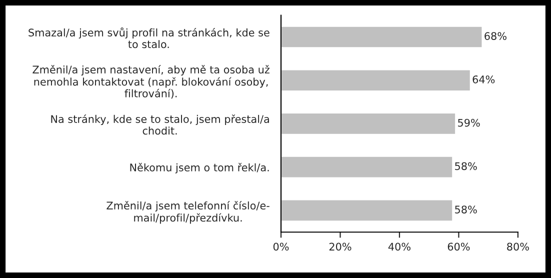  Describe the element at coordinates (518, 246) in the screenshot. I see `x-tick-label: 80%` at that location.